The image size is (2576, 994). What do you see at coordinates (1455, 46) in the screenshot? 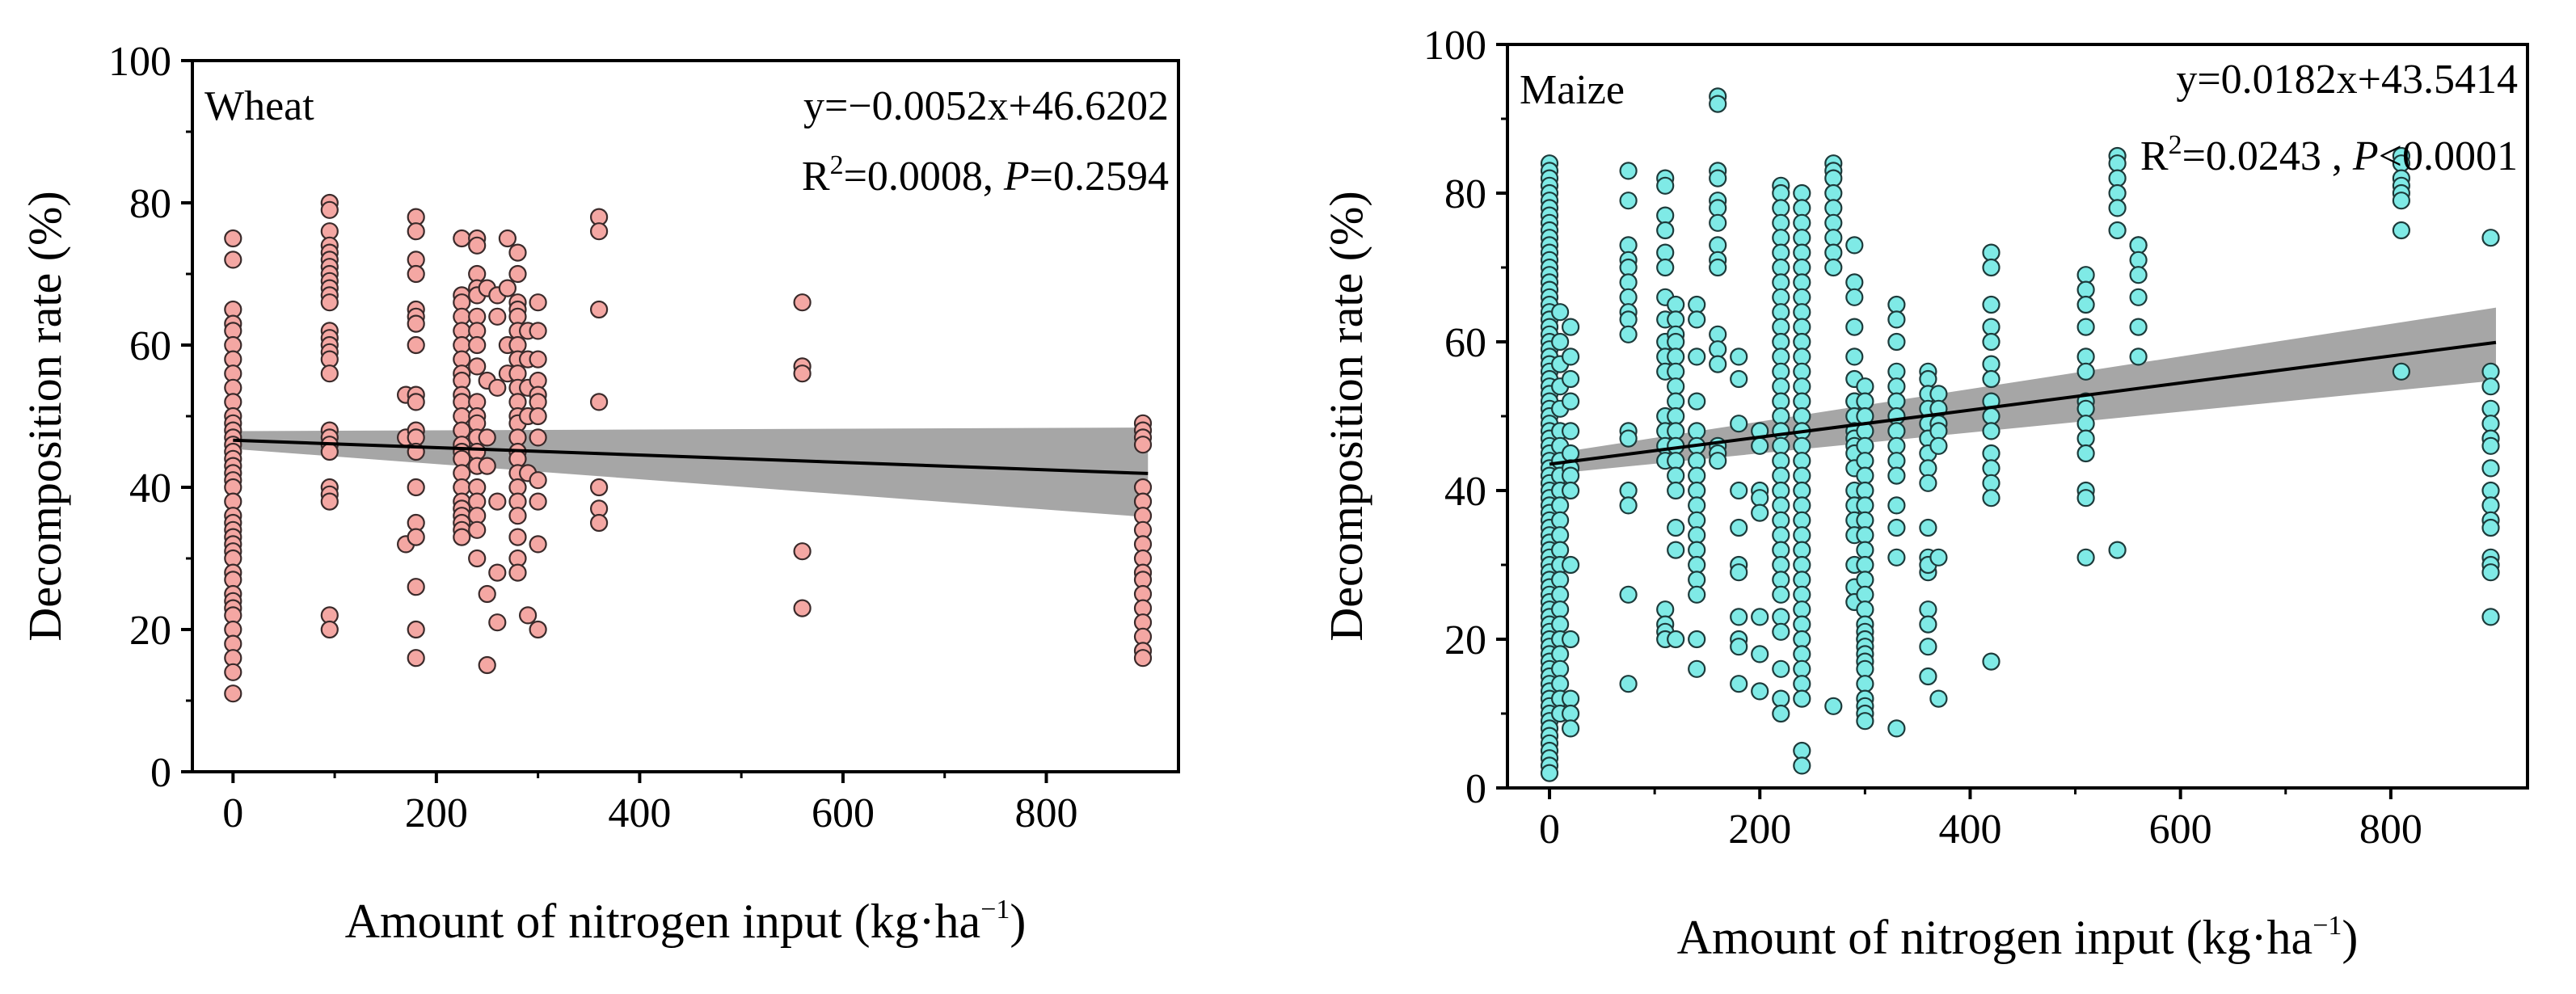
I see `maize-y-tick-label: 100` at bounding box center [1455, 46].